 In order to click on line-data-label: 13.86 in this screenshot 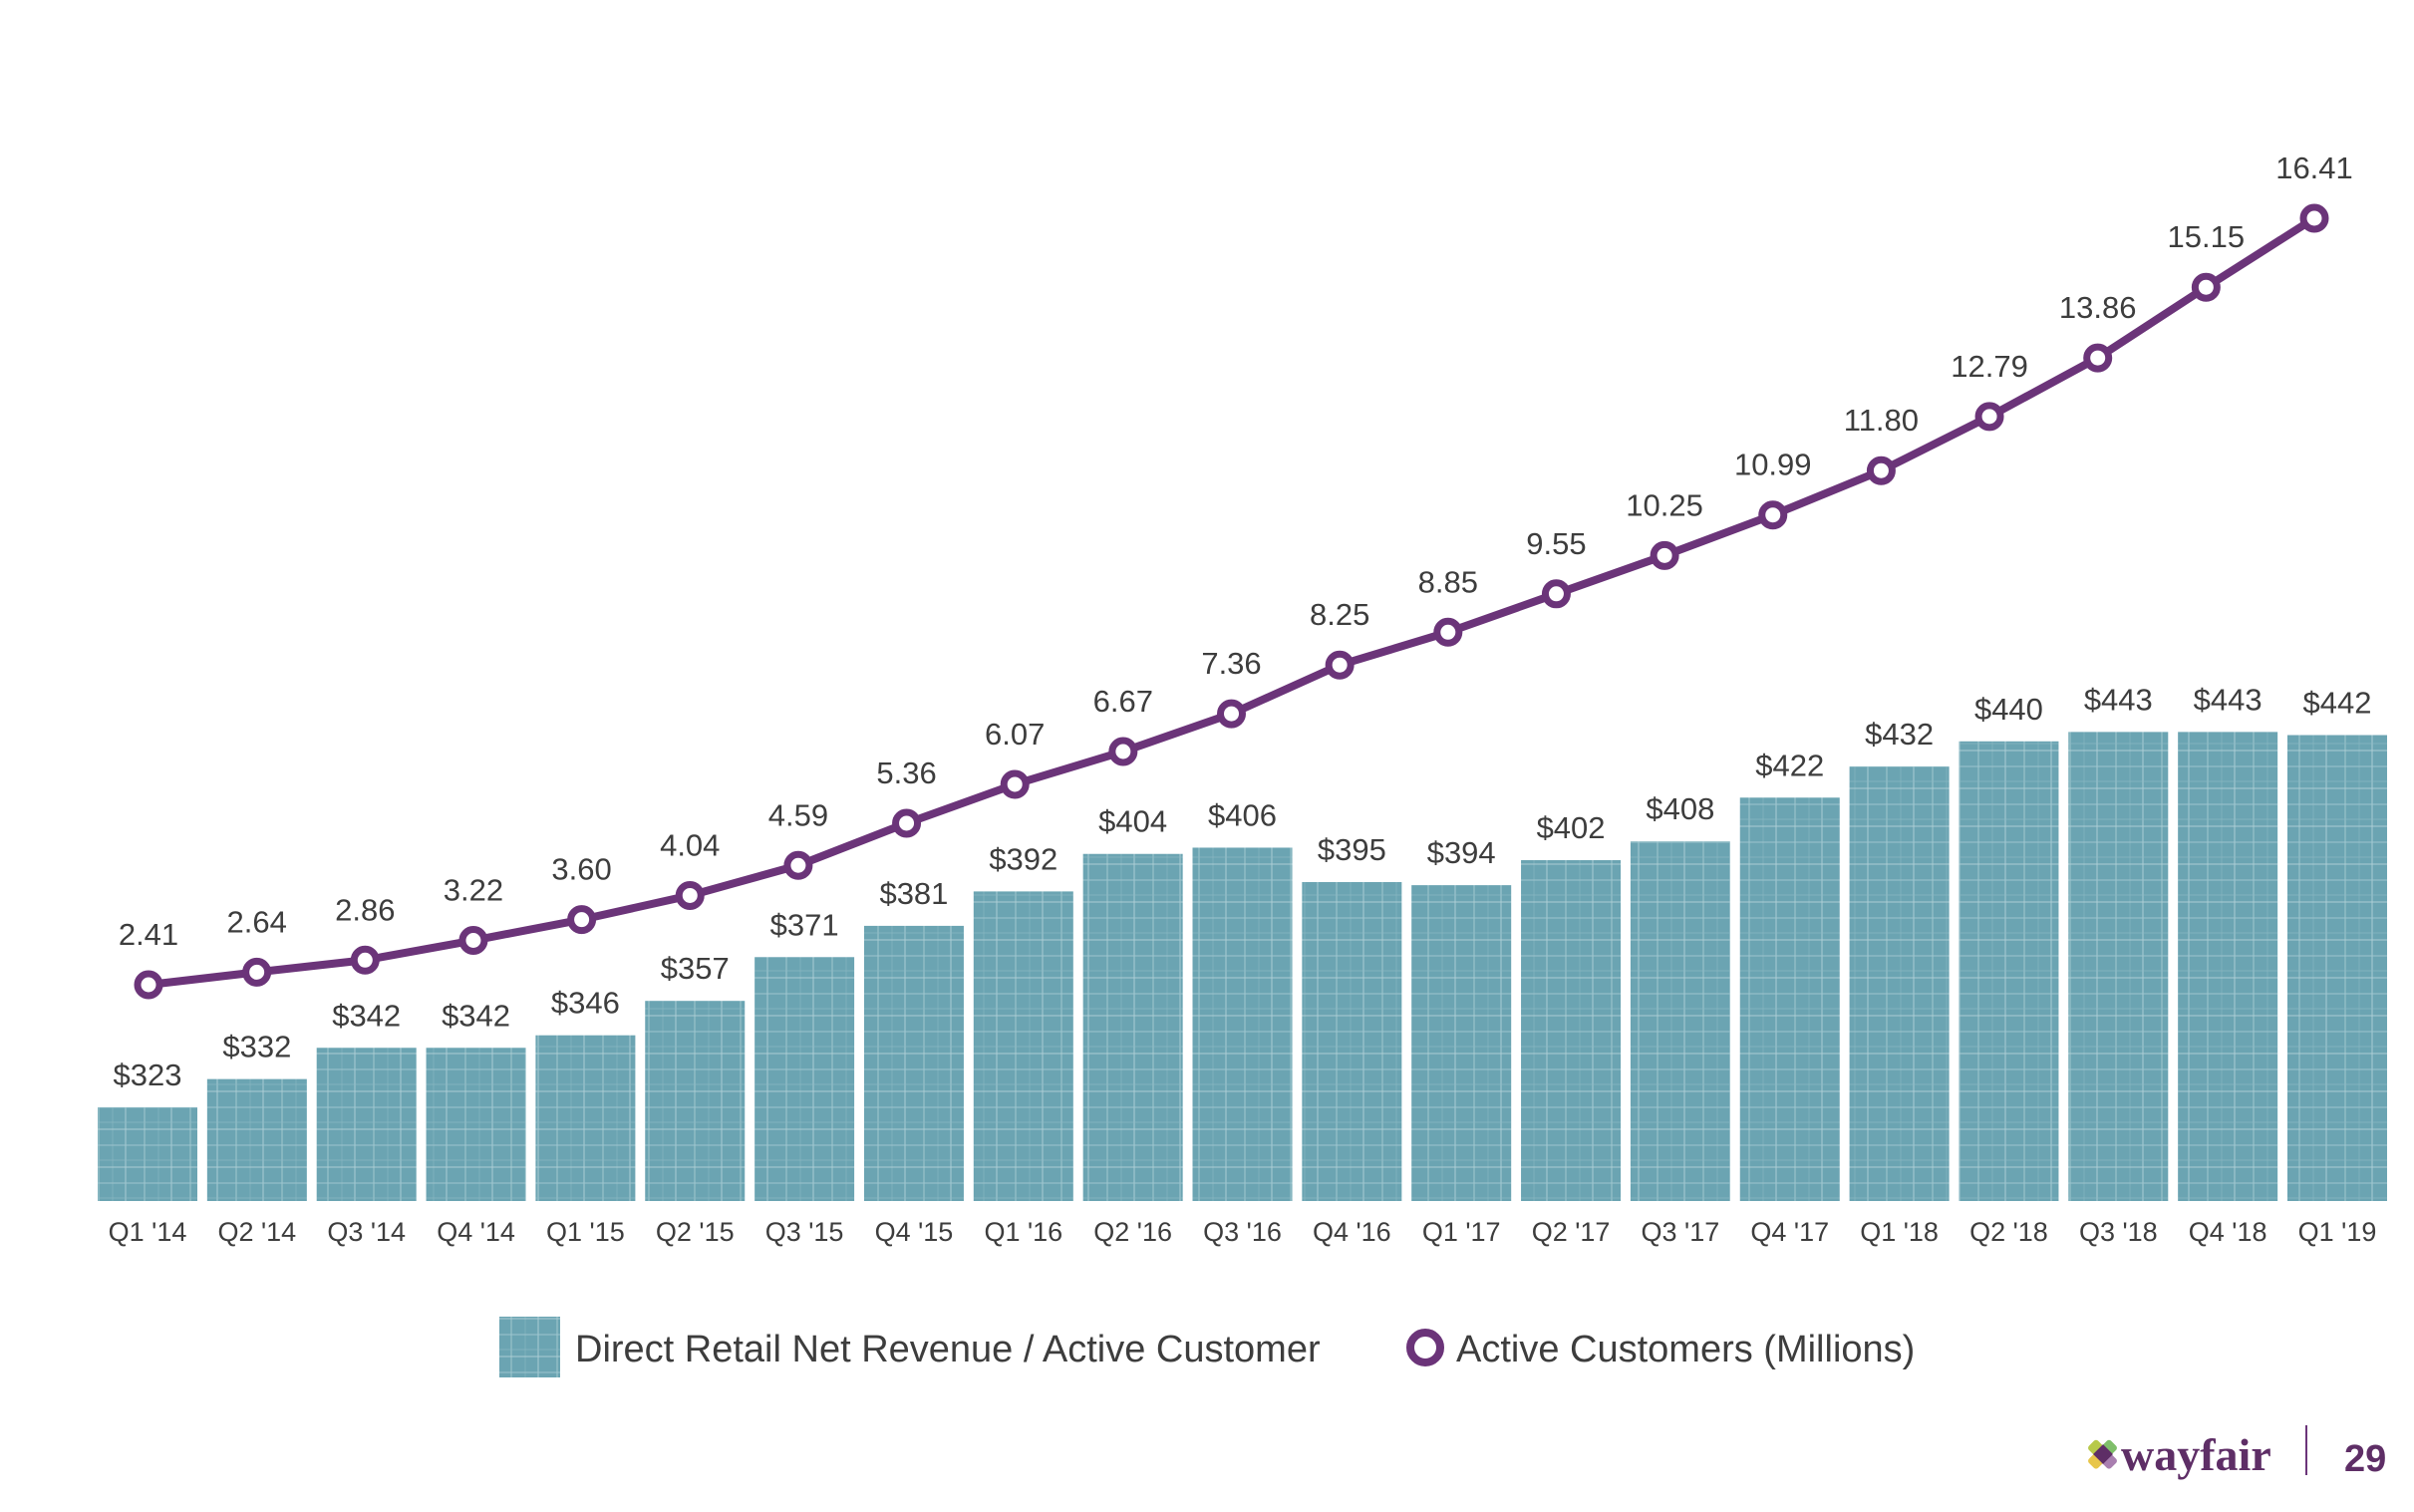, I will do `click(2098, 308)`.